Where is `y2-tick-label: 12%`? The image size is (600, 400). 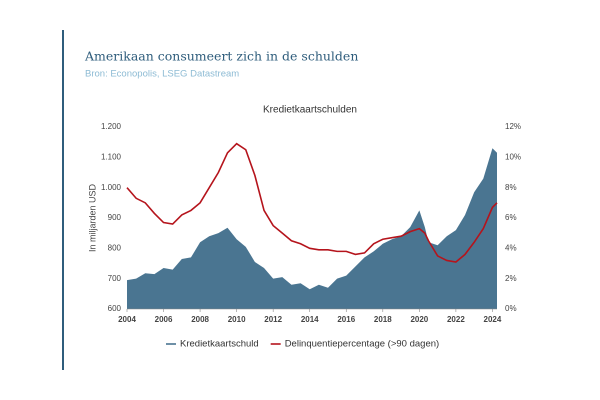
y2-tick-label: 12% is located at coordinates (513, 126).